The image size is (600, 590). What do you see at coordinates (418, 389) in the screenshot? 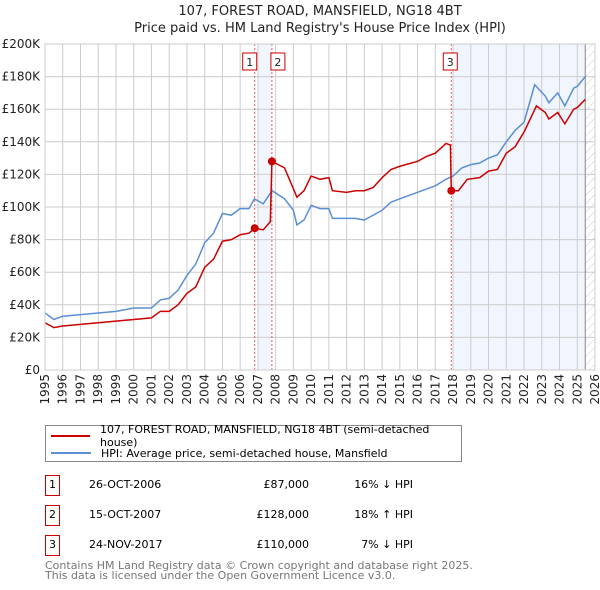
I see `x-tick-label: 2016` at bounding box center [418, 389].